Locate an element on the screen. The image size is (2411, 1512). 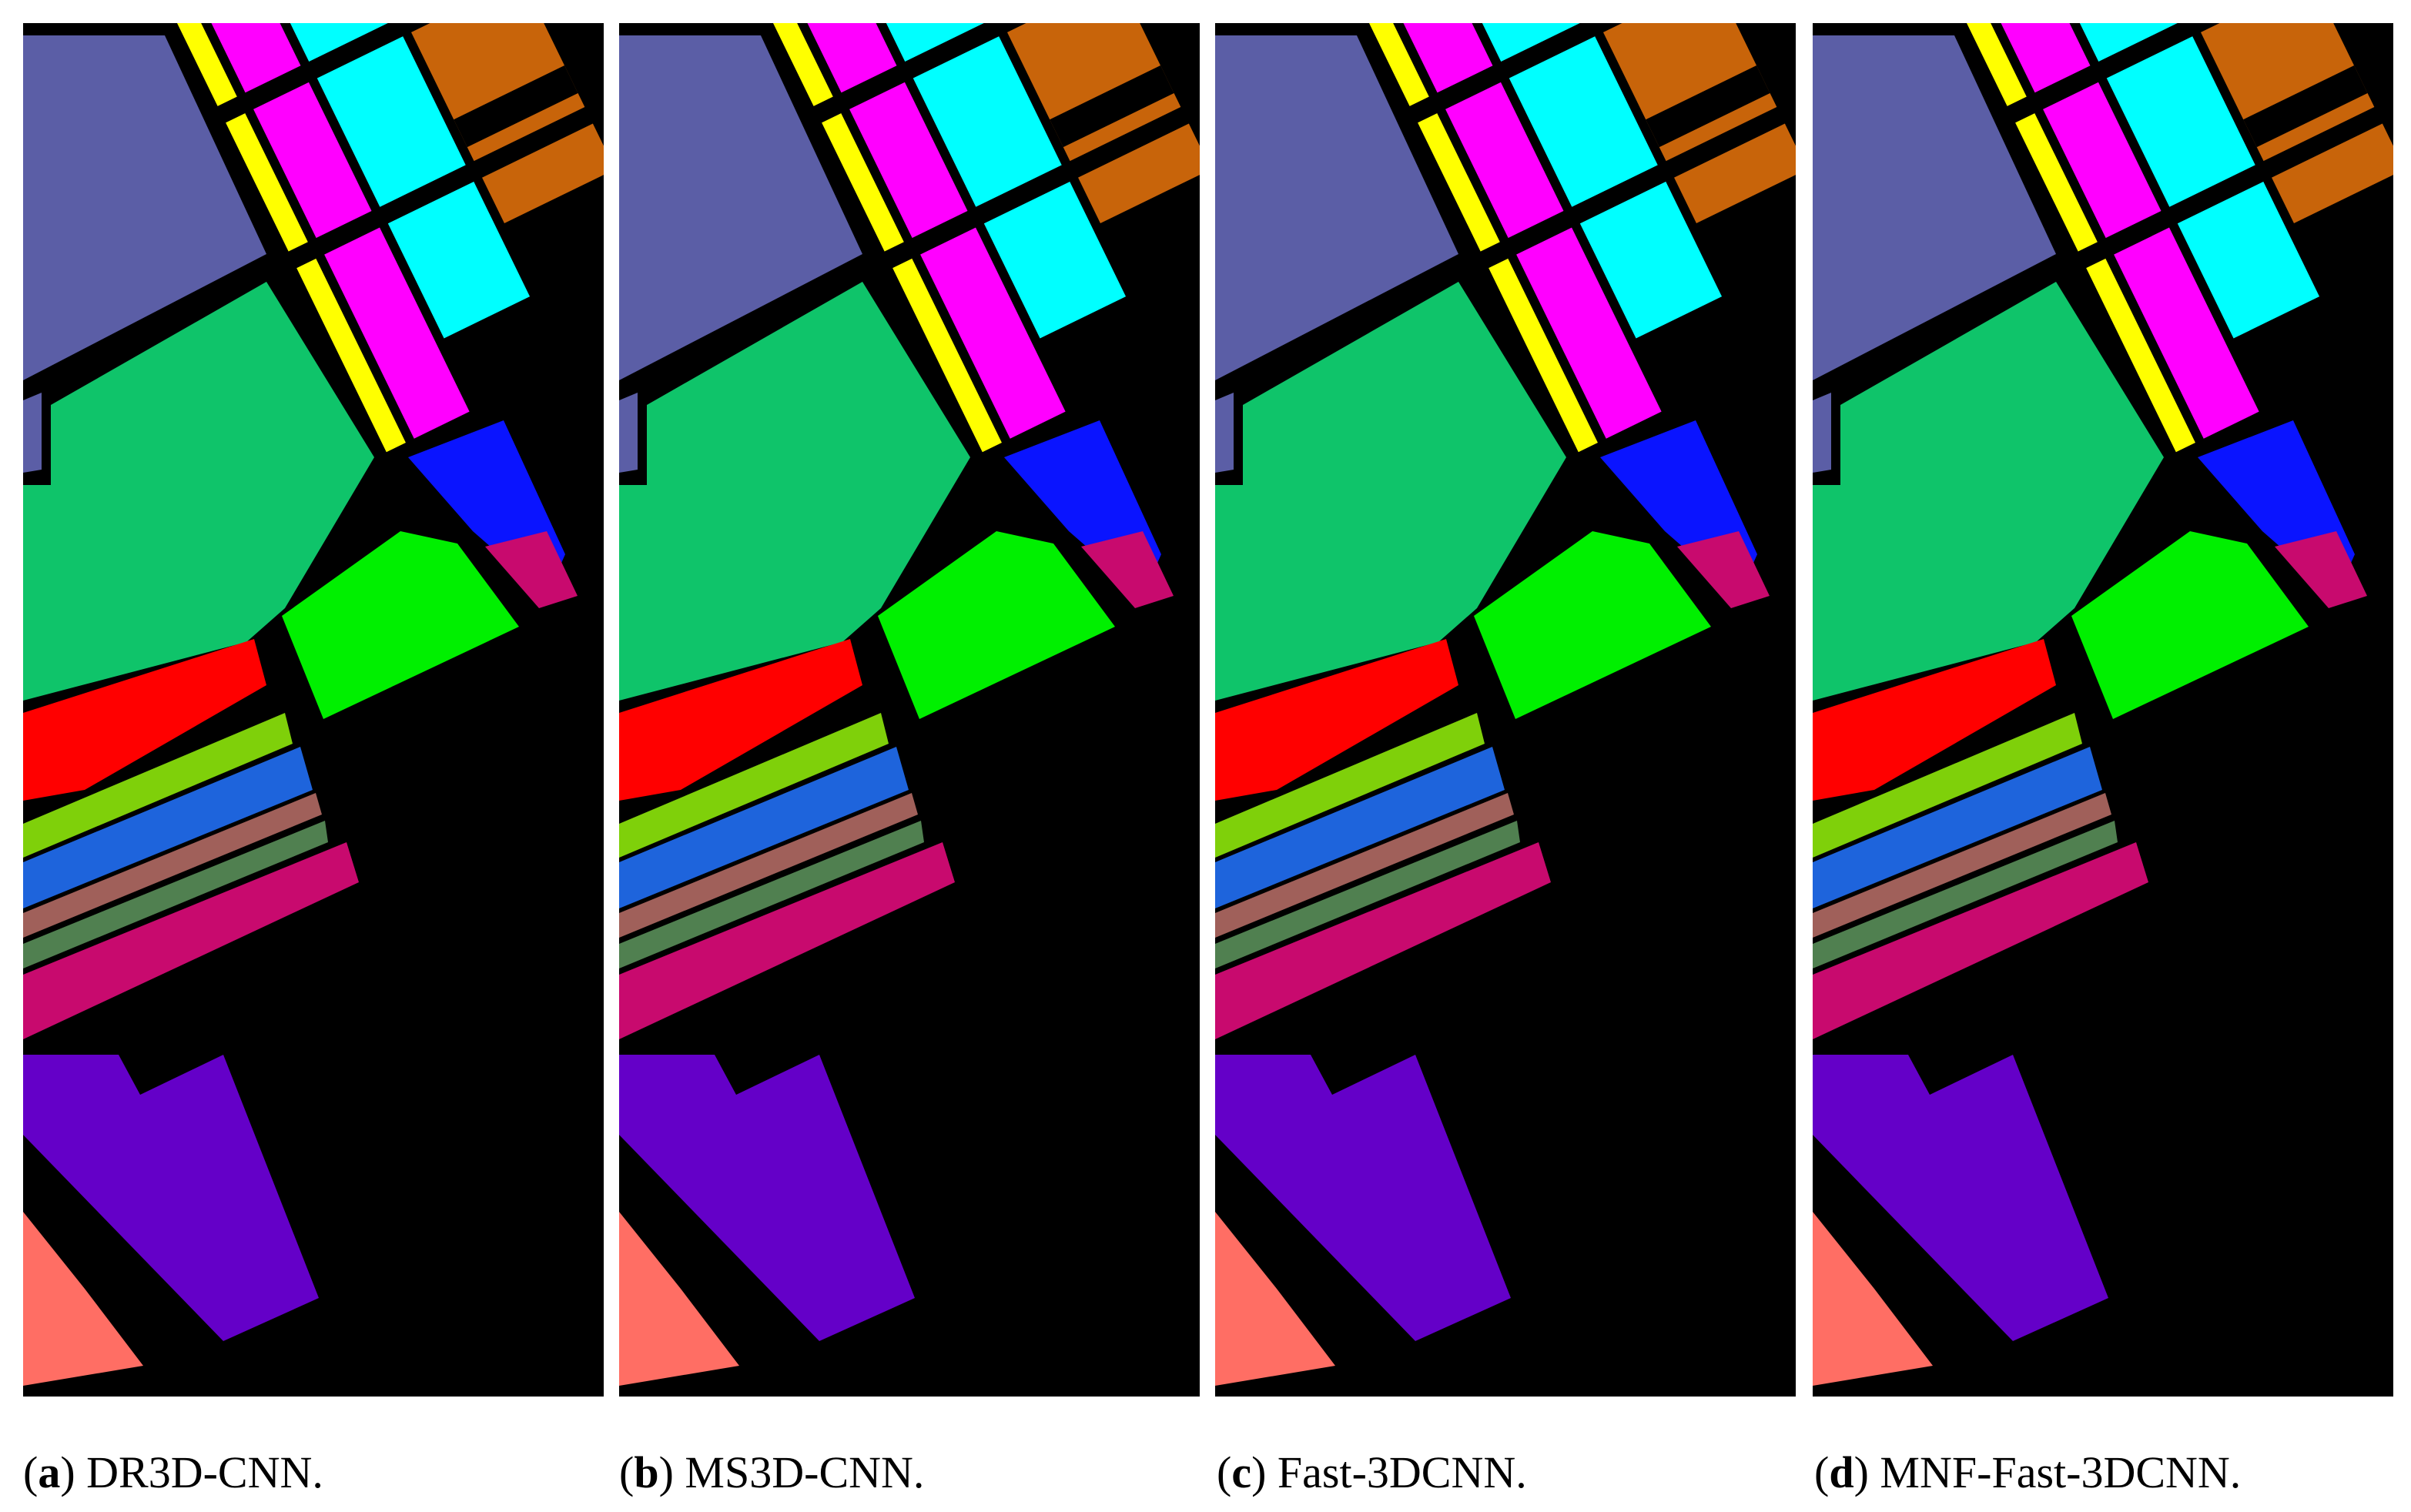
letter: c is located at coordinates (1241, 1472).